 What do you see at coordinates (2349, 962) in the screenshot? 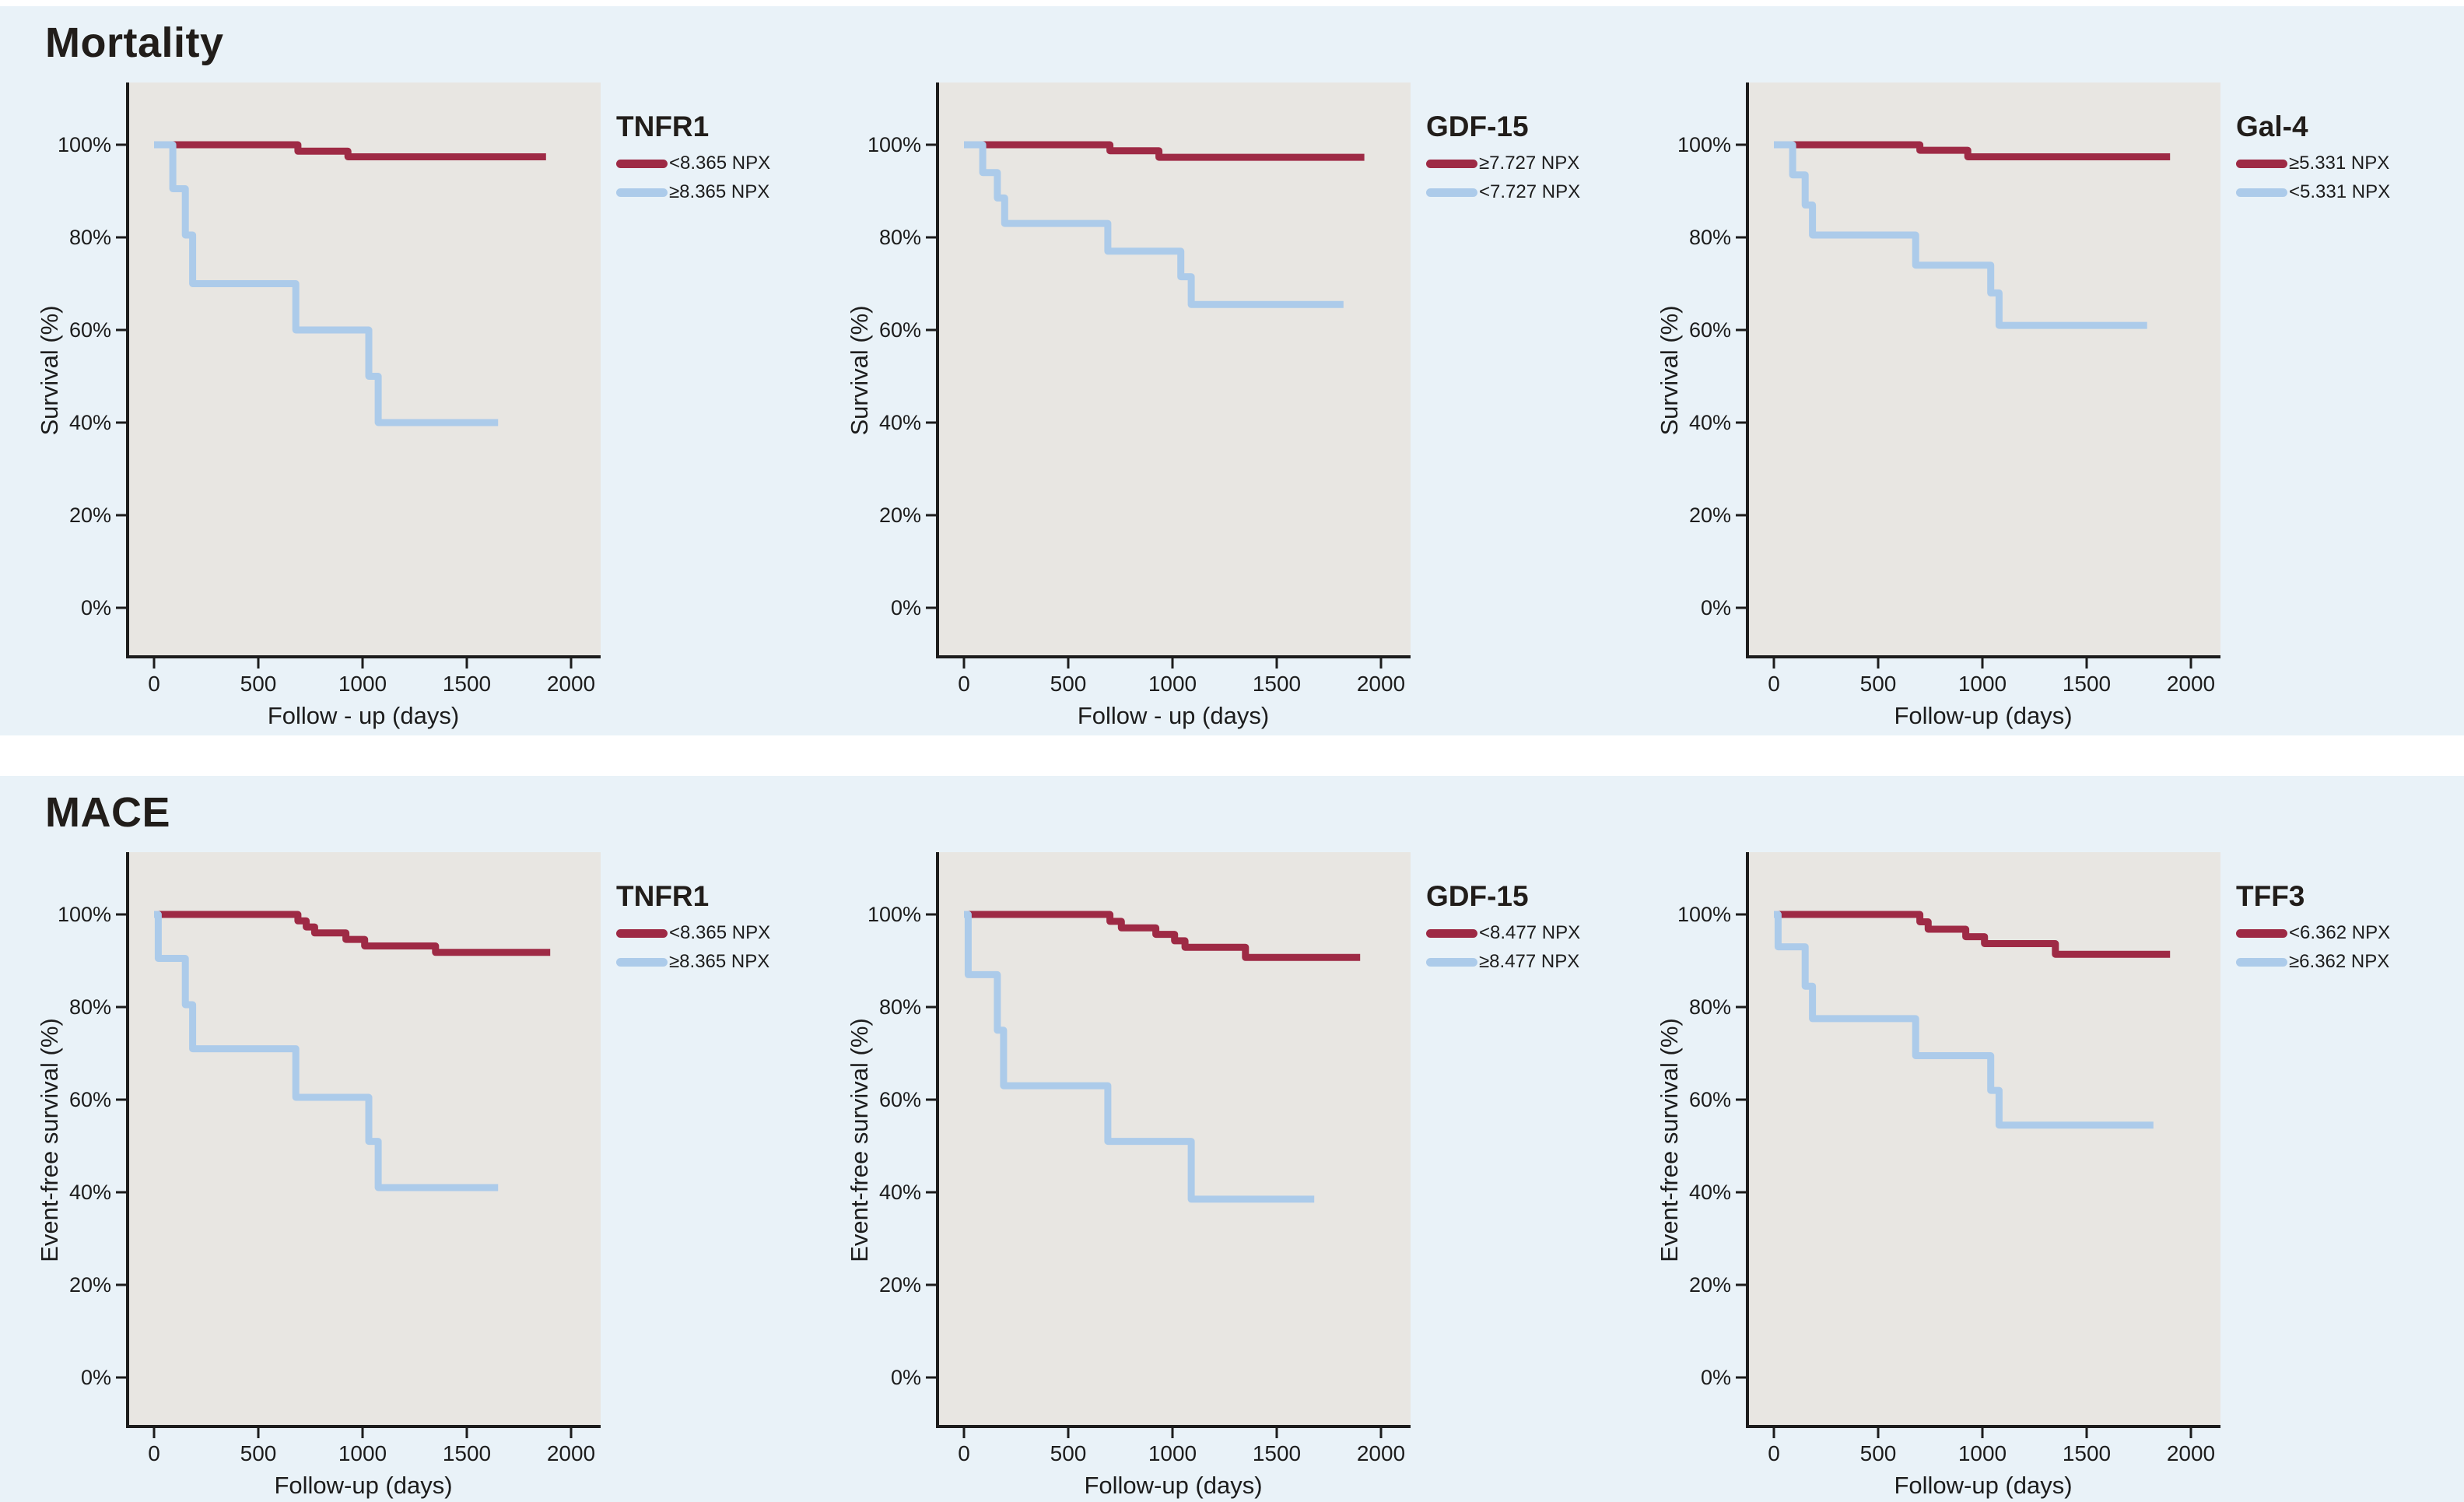
I see `legend-item-blue-group: ≥6.362 NPX` at bounding box center [2349, 962].